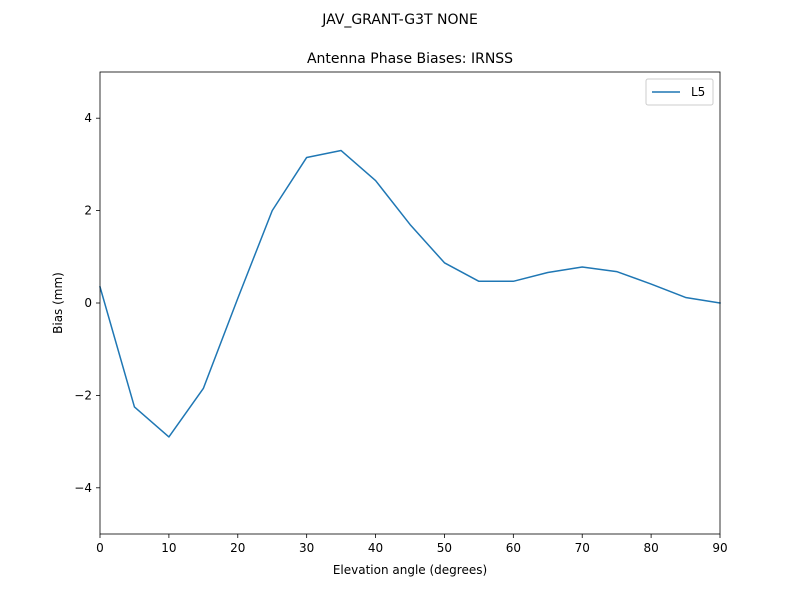 This screenshot has width=800, height=600. What do you see at coordinates (698, 92) in the screenshot?
I see `legend-label: L5` at bounding box center [698, 92].